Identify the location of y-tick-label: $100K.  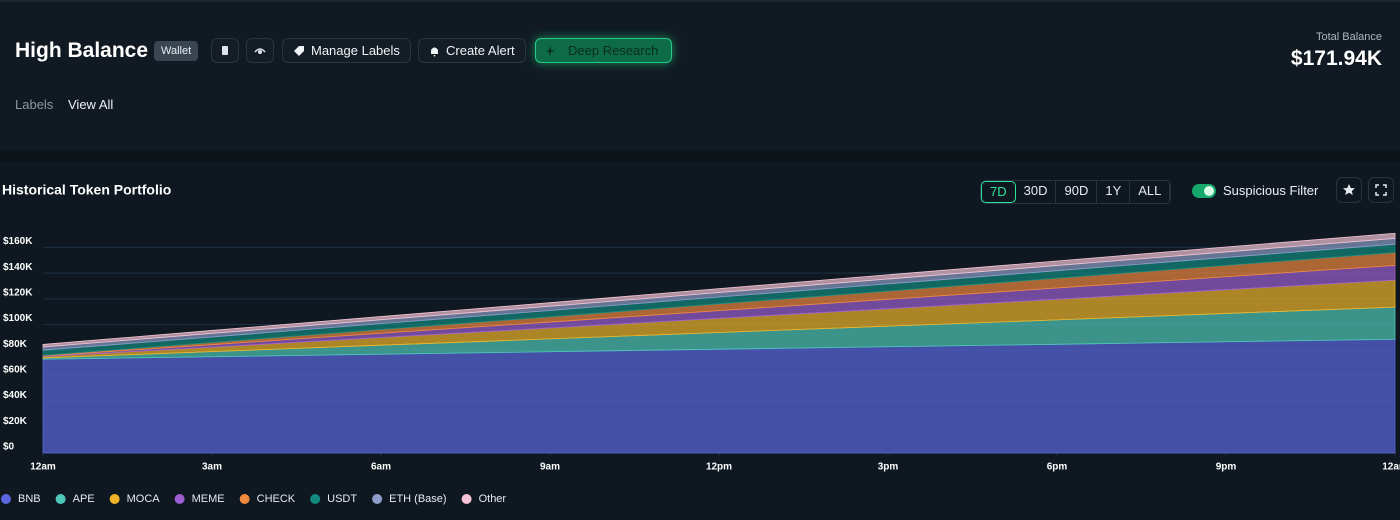
(18, 318).